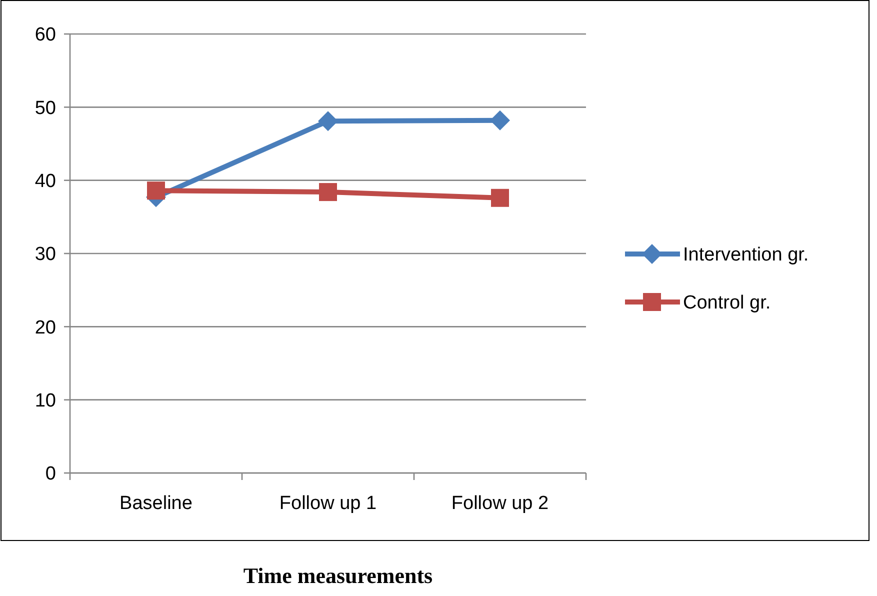 This screenshot has width=877, height=596. Describe the element at coordinates (45, 35) in the screenshot. I see `y-tick-label: 60` at that location.